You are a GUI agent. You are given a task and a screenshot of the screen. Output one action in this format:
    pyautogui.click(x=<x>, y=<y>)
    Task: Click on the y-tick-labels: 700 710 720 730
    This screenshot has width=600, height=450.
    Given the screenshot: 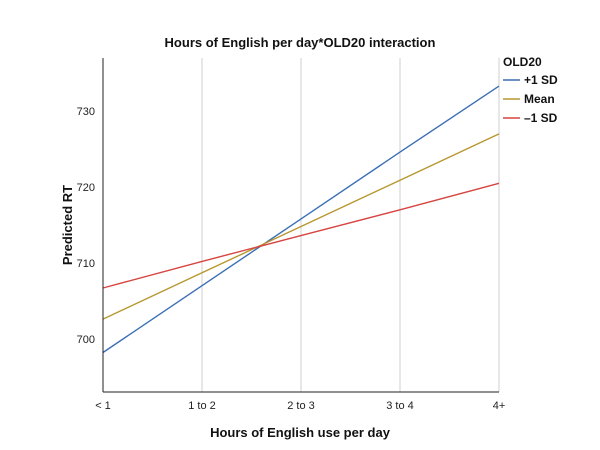 What is the action you would take?
    pyautogui.click(x=86, y=226)
    